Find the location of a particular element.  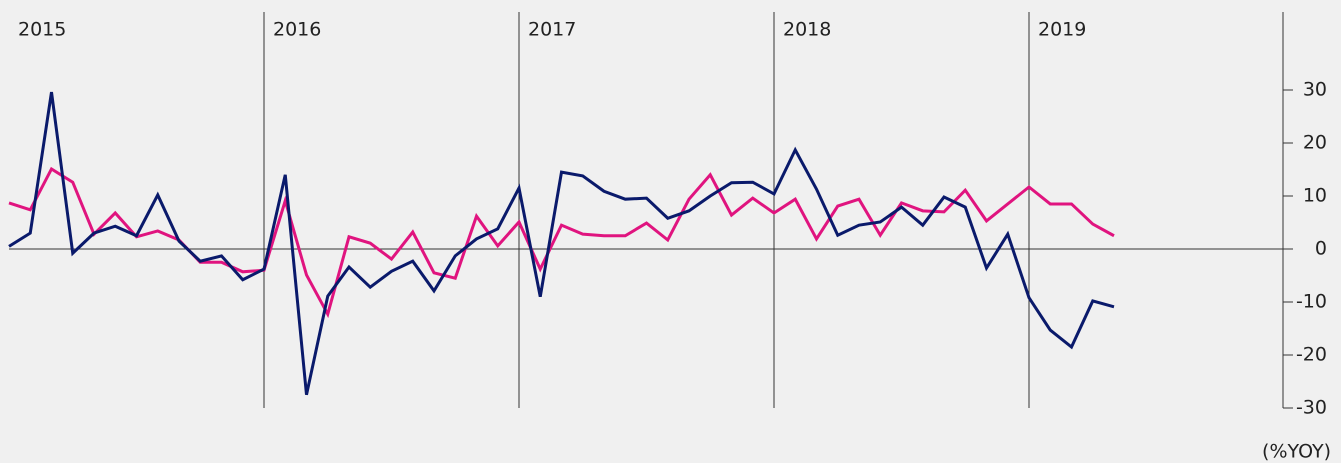

y-axis-label: (%YOY) is located at coordinates (1296, 452).